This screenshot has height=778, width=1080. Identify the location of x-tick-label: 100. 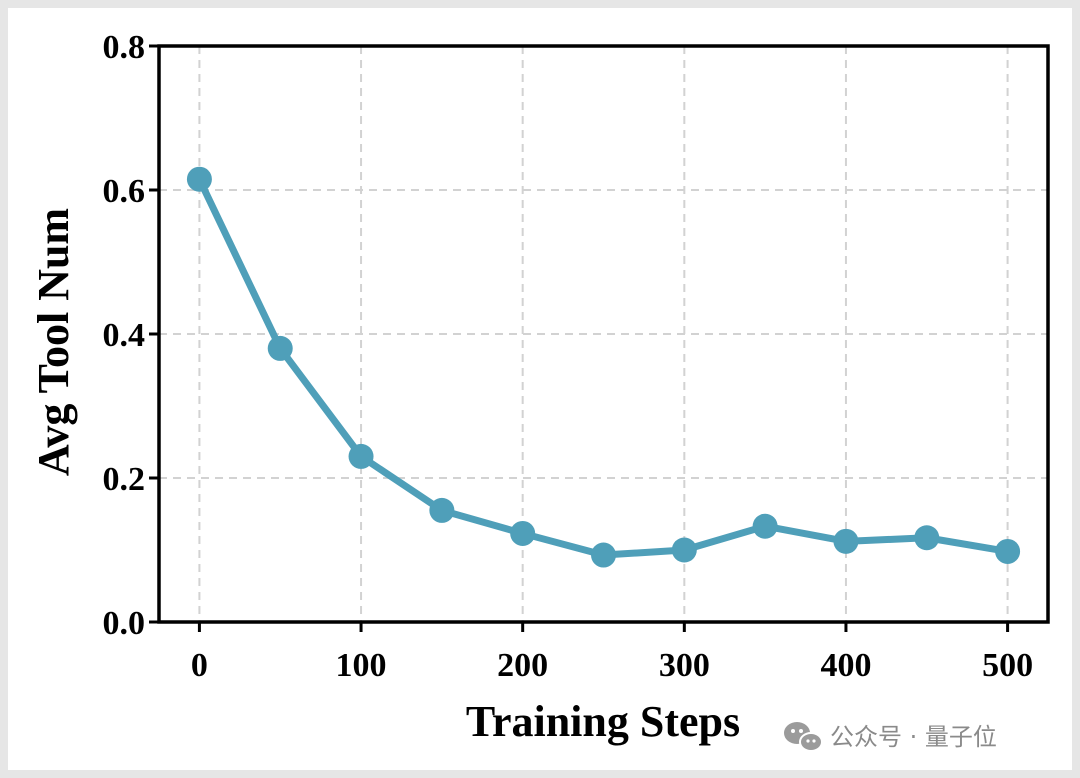
(361, 665).